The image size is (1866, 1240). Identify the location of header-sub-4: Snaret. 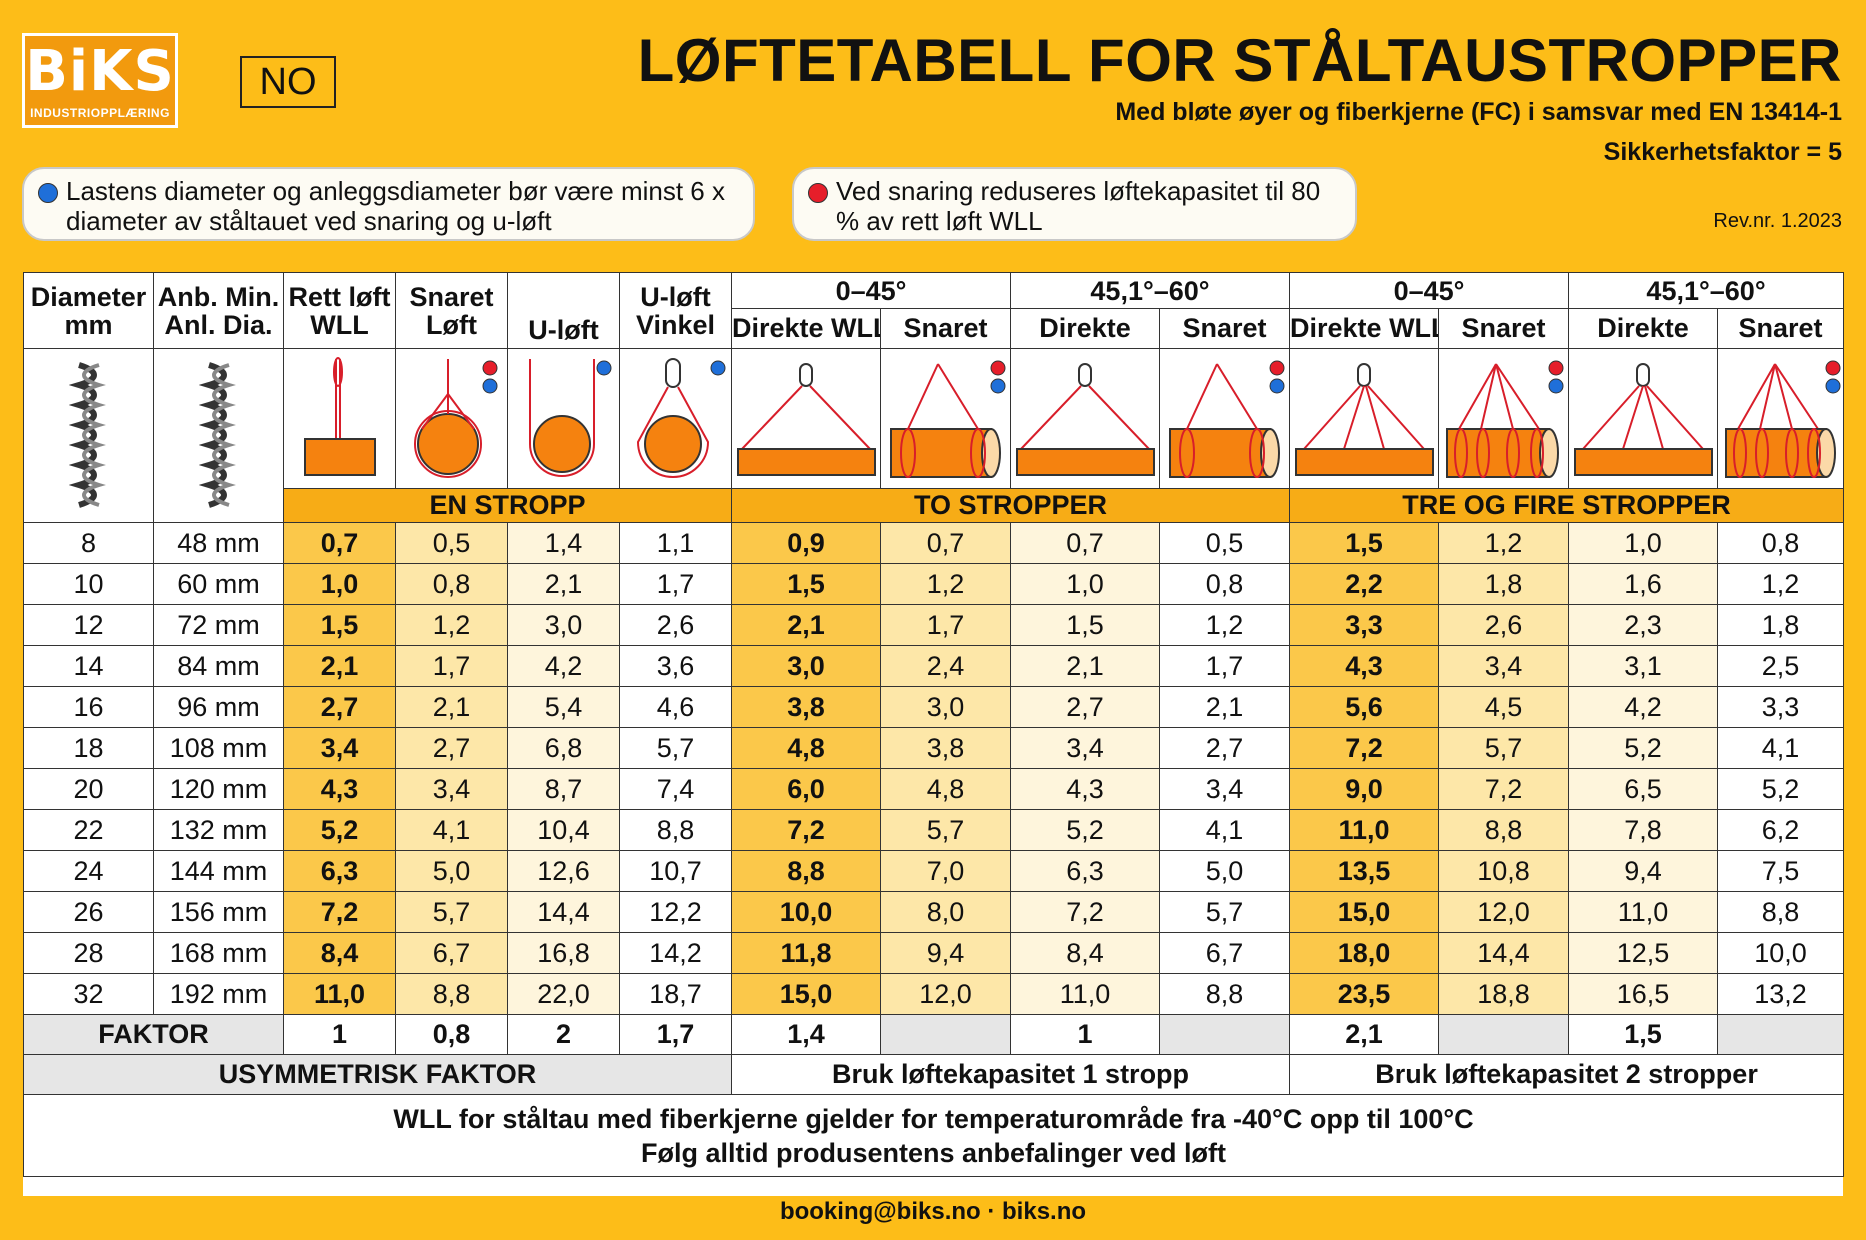
(1224, 328).